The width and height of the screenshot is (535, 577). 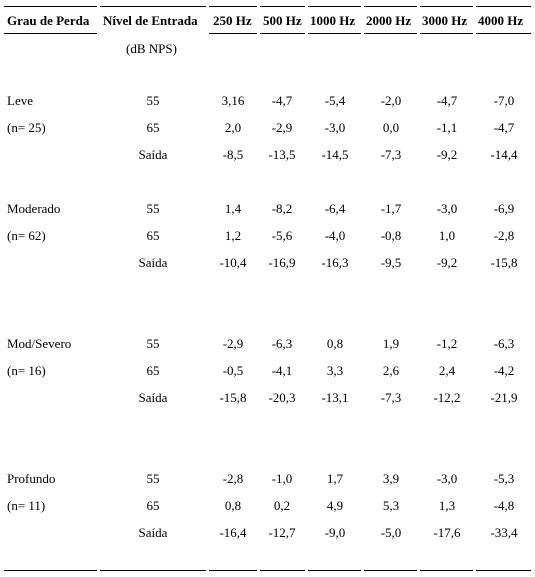 What do you see at coordinates (26, 127) in the screenshot?
I see `group-count: (n= 25)` at bounding box center [26, 127].